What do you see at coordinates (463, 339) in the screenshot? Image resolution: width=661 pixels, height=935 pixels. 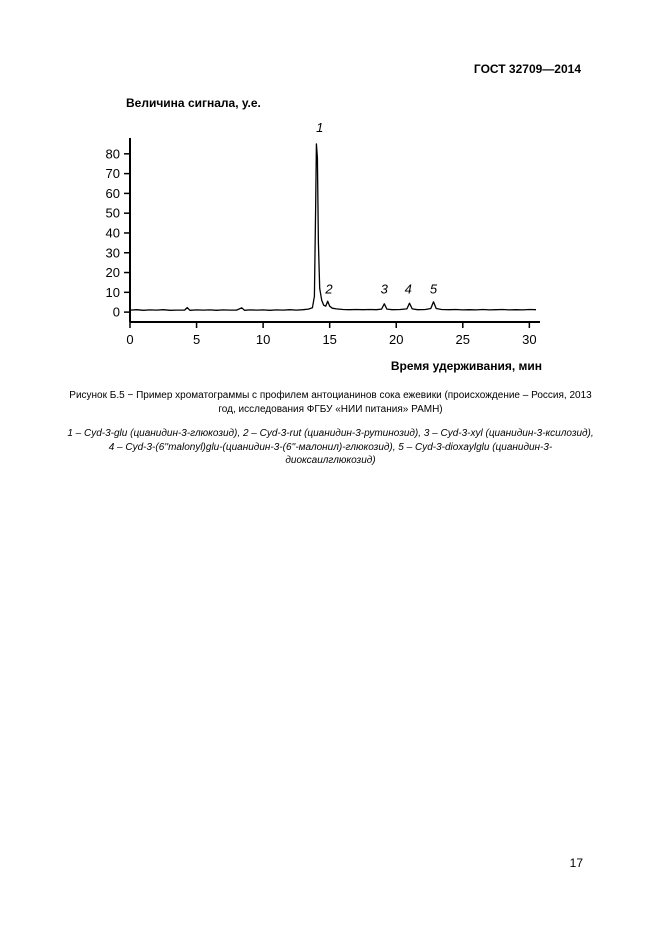 I see `svg-text: 25` at bounding box center [463, 339].